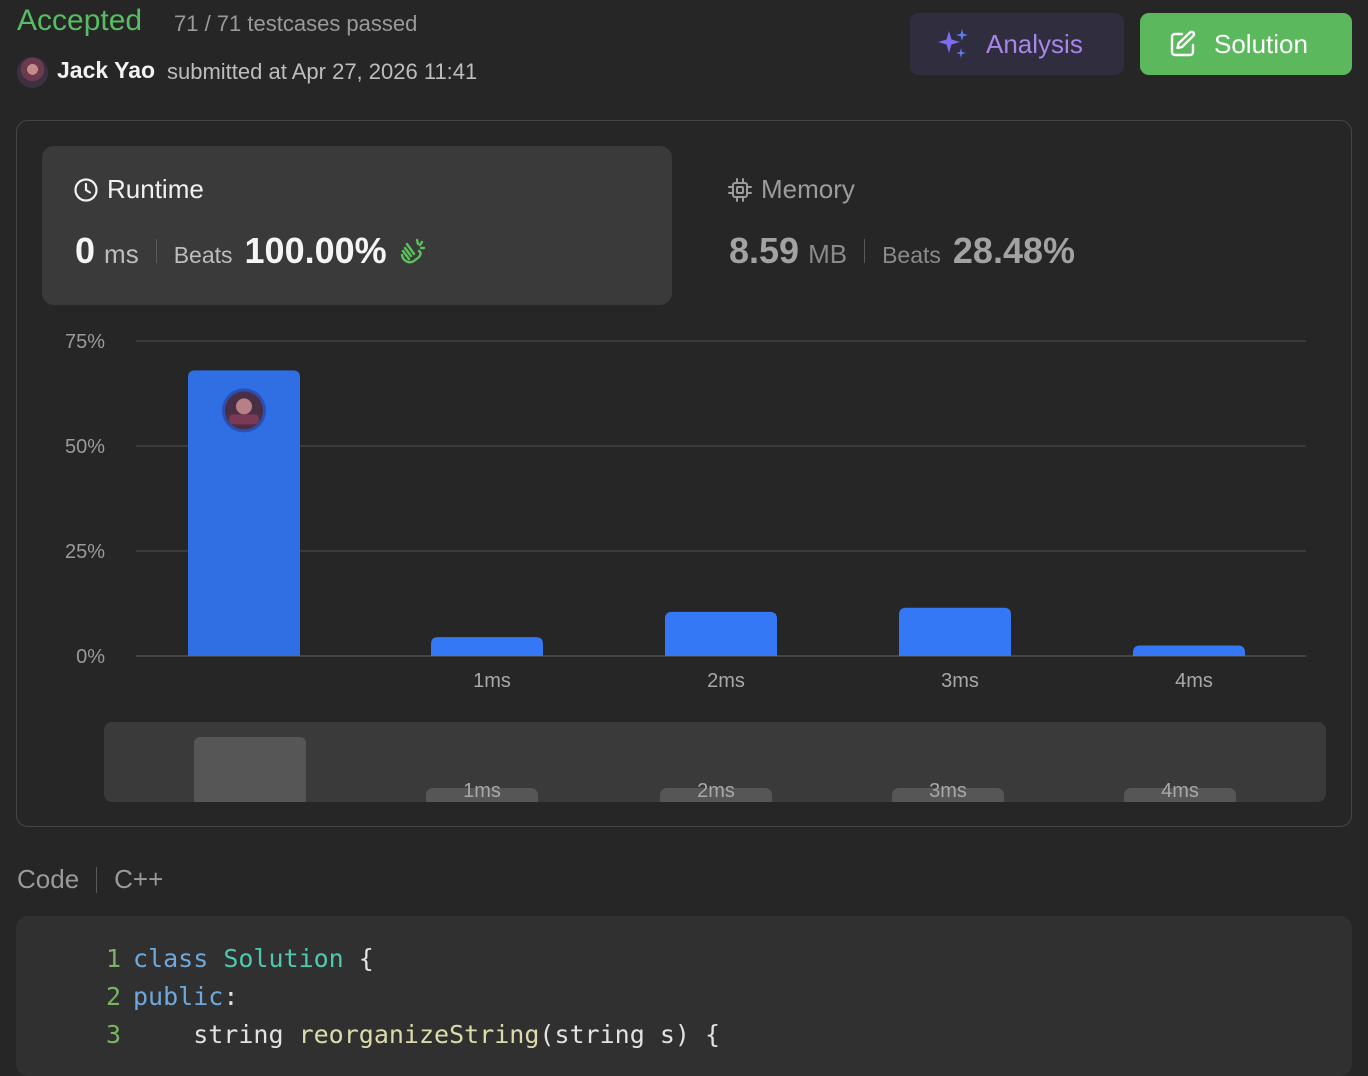 The image size is (1368, 1076). Describe the element at coordinates (80, 20) in the screenshot. I see `submission-status: Accepted` at that location.